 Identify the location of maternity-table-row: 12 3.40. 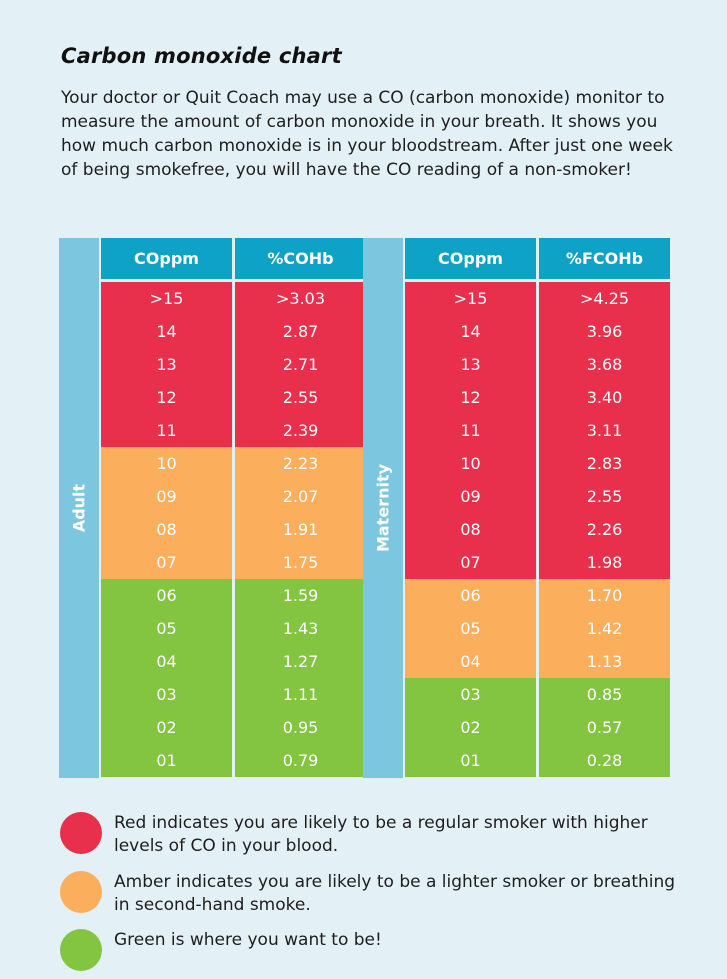
(538, 397).